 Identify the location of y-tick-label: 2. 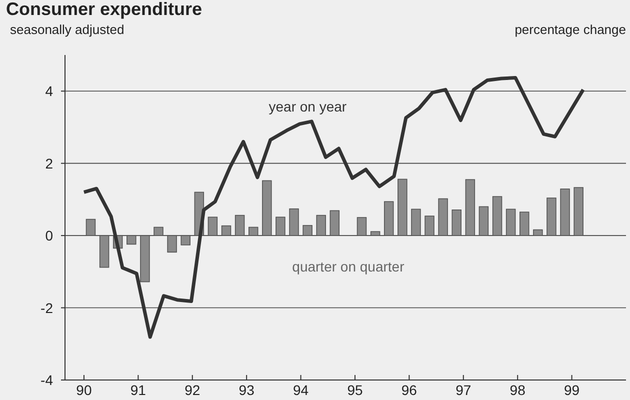
(49, 163).